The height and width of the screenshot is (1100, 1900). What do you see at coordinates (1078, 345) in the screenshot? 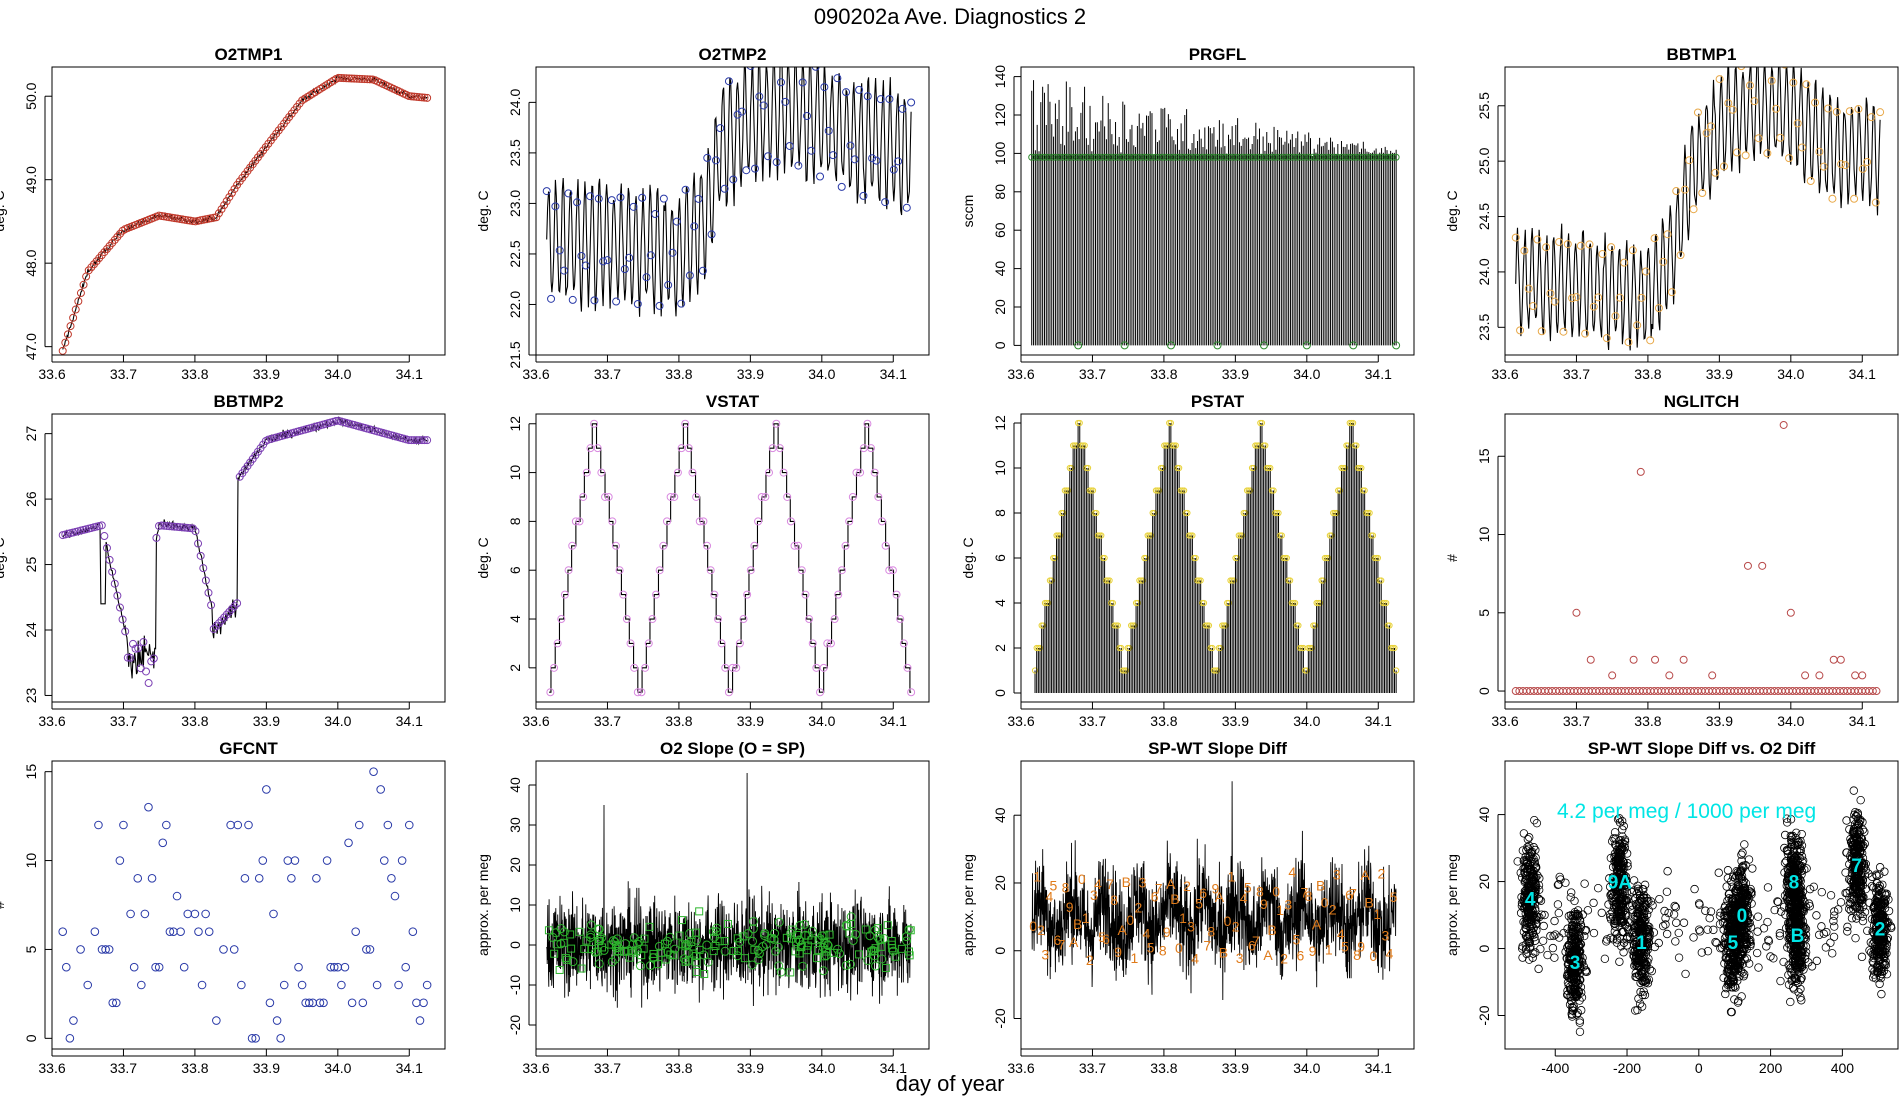
I see `zero-point` at bounding box center [1078, 345].